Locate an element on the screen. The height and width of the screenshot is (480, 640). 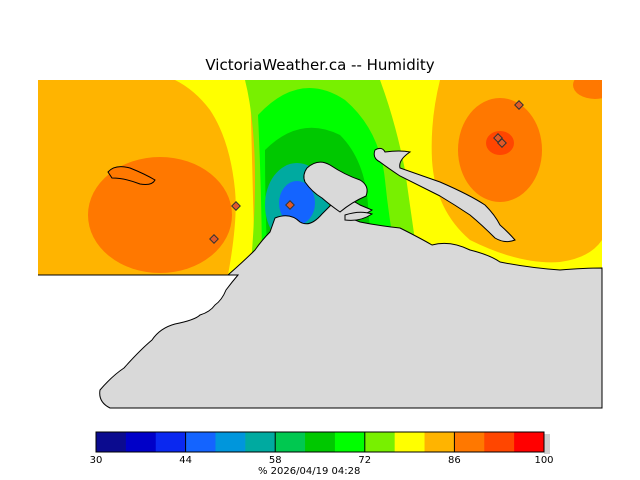
contour-orange-left is located at coordinates (160, 215).